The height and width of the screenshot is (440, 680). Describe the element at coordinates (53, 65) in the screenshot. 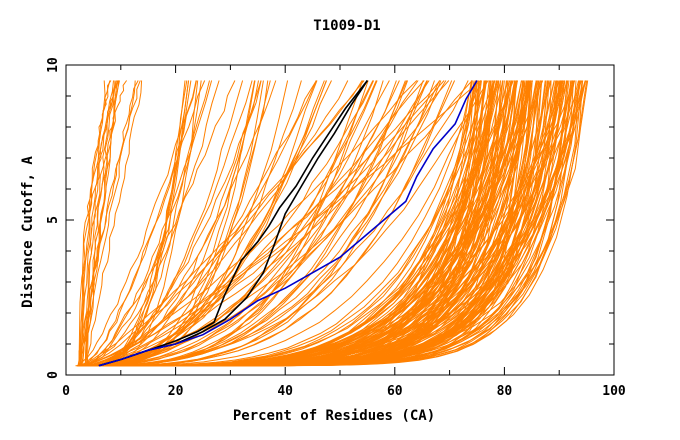

I see `y-tick-label-10: 10` at that location.